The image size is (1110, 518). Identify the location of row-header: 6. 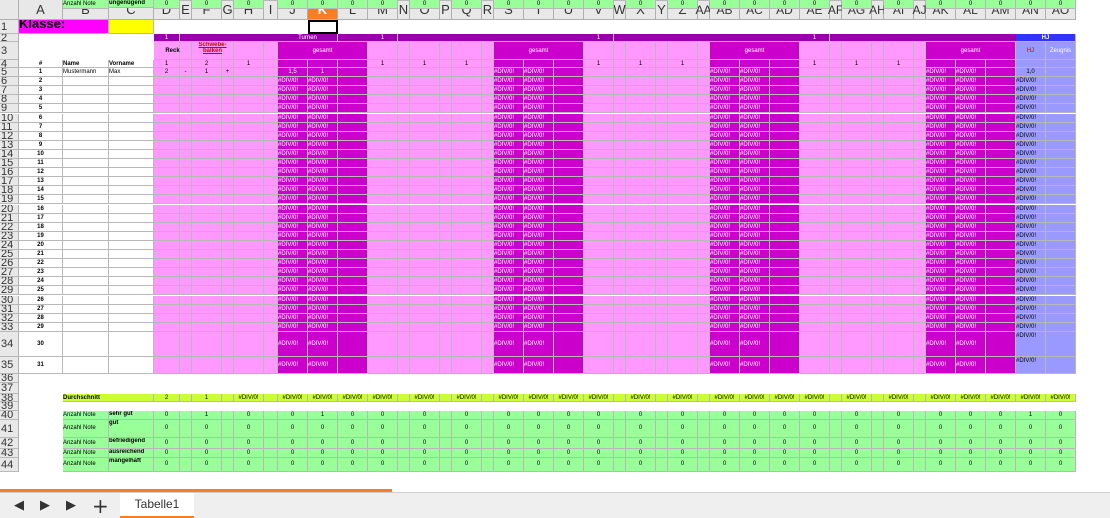
(9, 82).